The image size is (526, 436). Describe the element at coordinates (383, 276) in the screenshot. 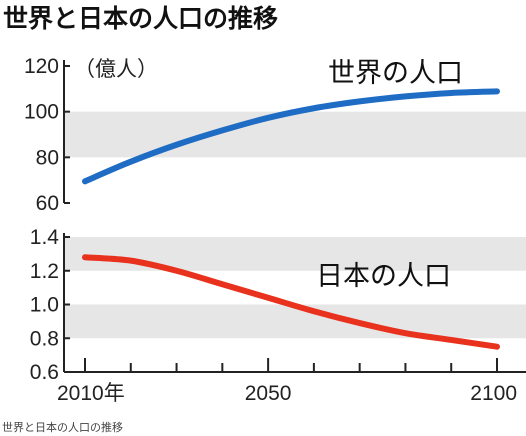

I see `series-label-japan: 日本の人口` at that location.